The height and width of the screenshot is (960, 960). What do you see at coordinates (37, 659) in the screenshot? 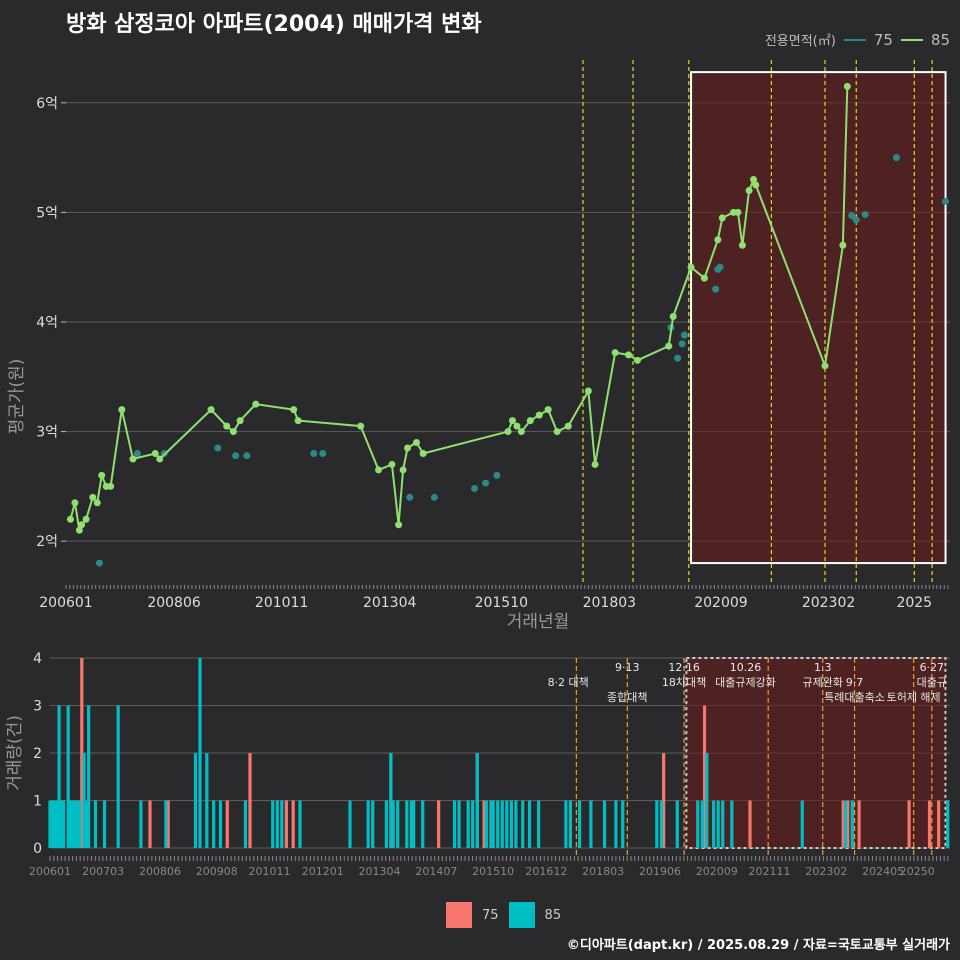
I see `y-tick-label-bar: 4` at bounding box center [37, 659].